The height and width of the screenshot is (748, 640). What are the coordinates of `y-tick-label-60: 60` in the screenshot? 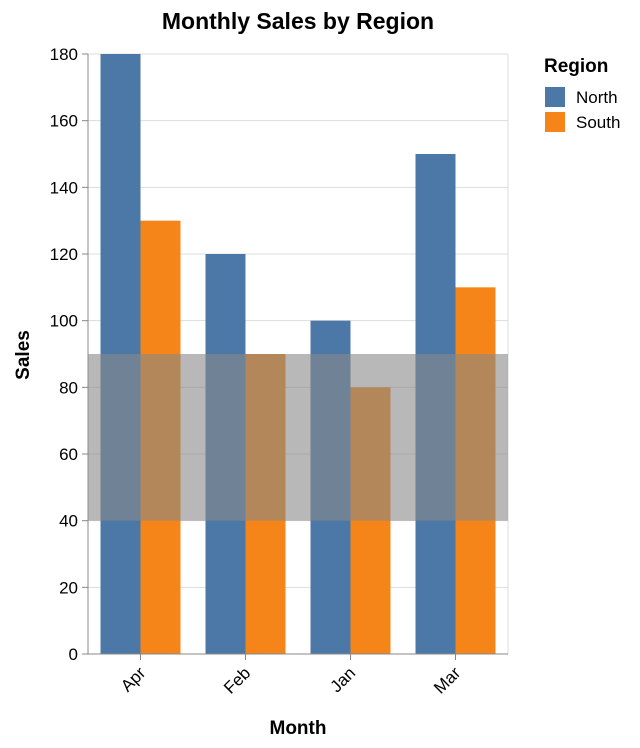 It's located at (68, 454).